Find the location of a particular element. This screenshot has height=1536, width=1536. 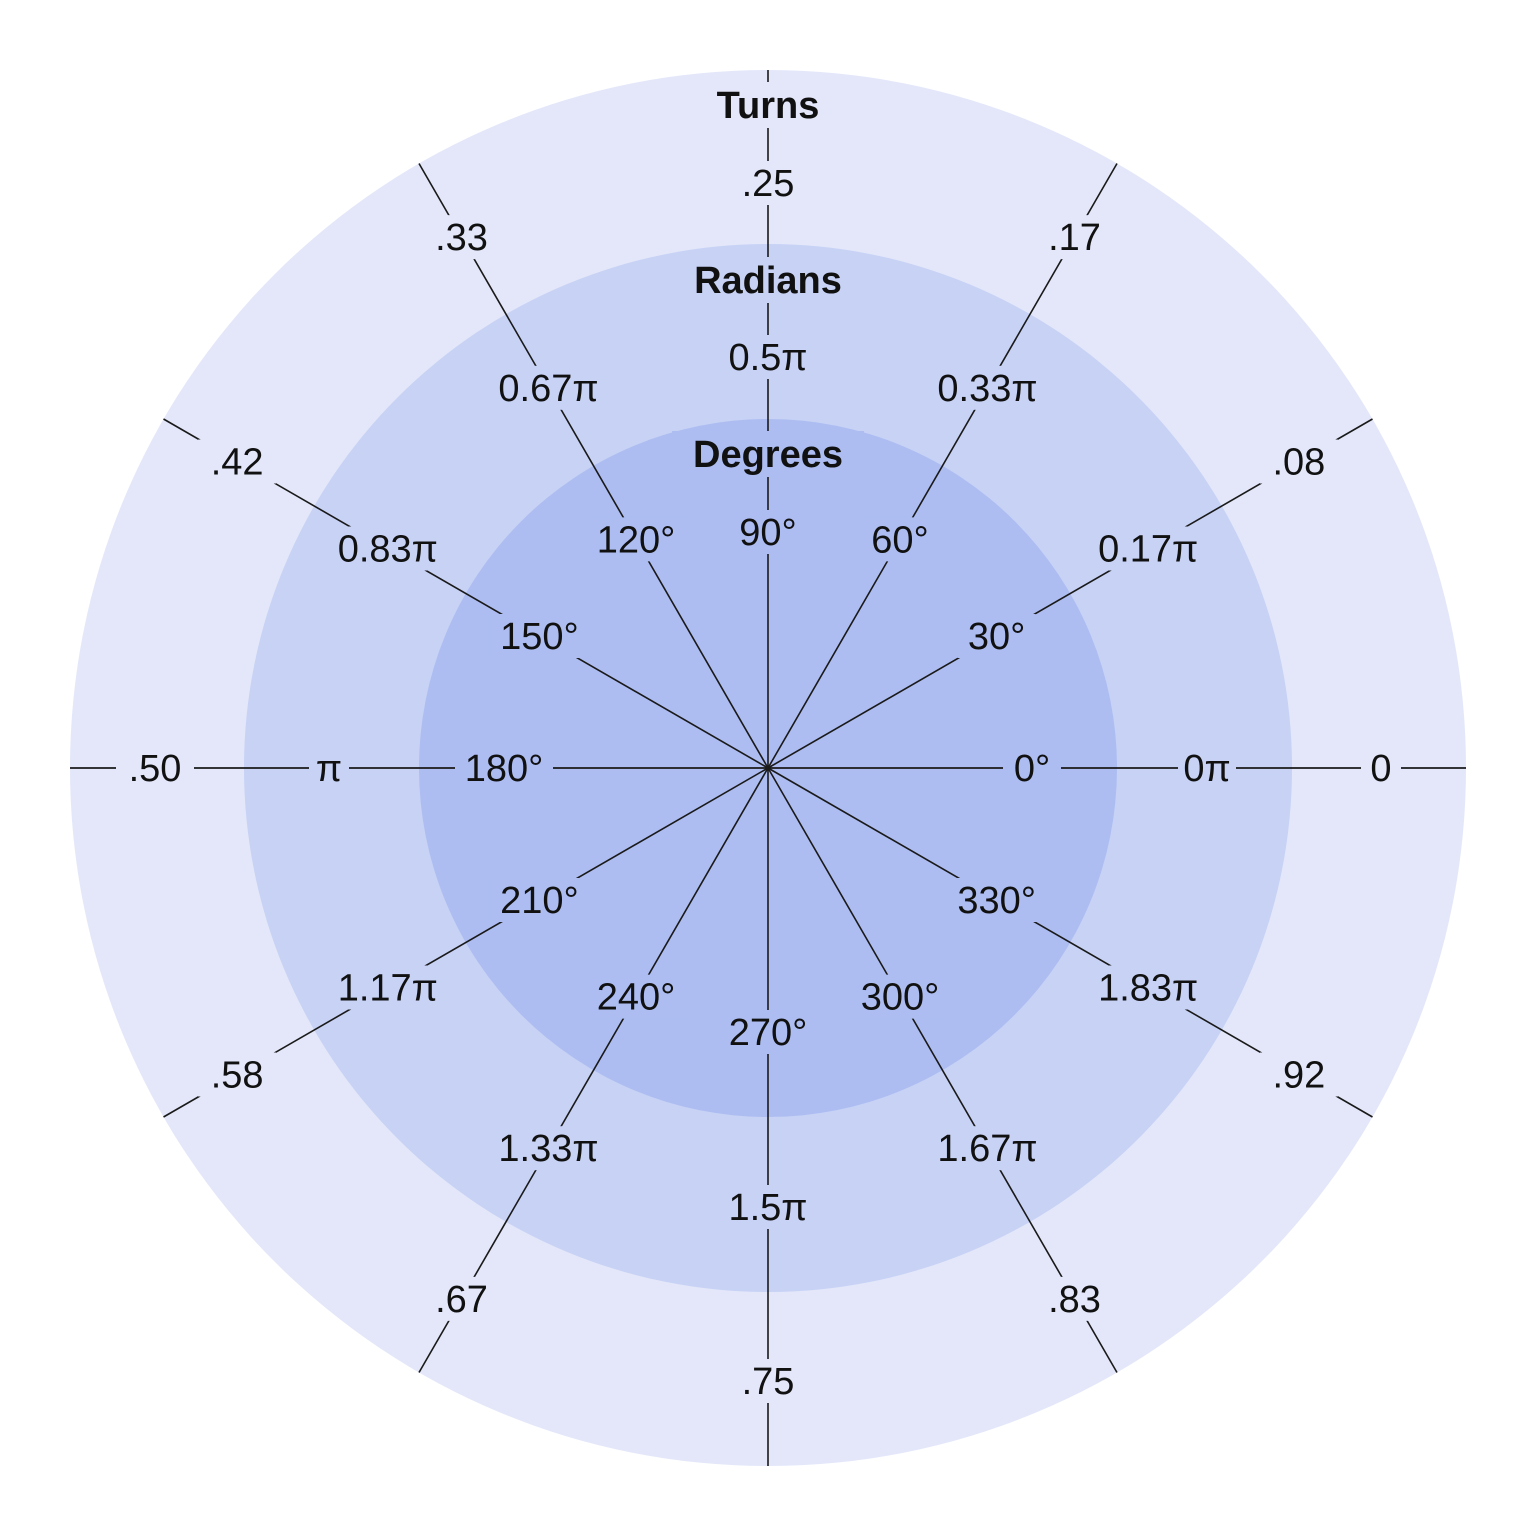

turns-tick-label: .58 is located at coordinates (237, 1076).